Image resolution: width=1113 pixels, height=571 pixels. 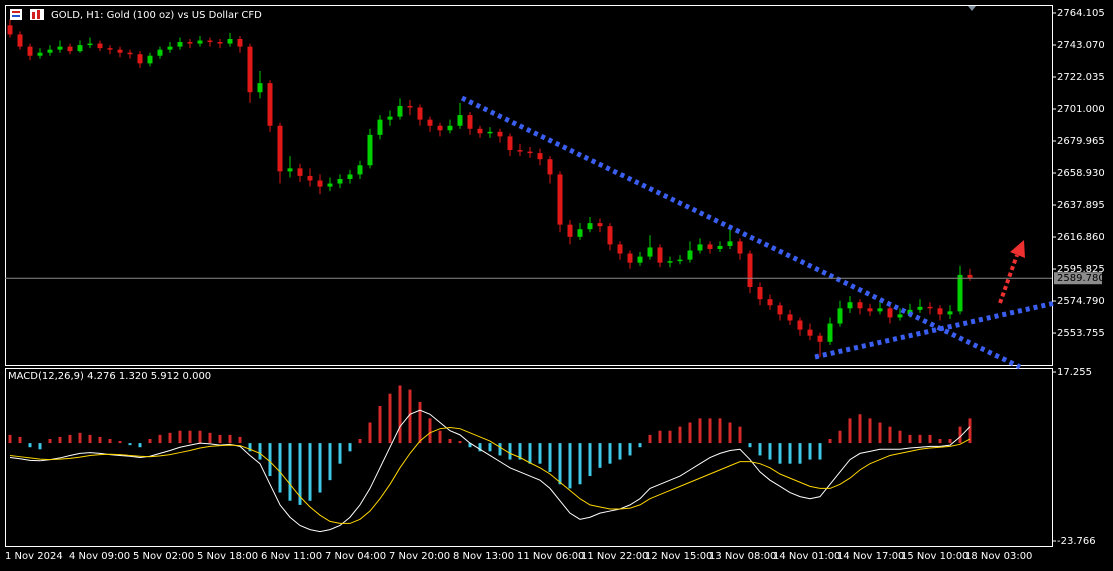 What do you see at coordinates (163, 556) in the screenshot?
I see `x-tick-label: 5 Nov 02:00` at bounding box center [163, 556].